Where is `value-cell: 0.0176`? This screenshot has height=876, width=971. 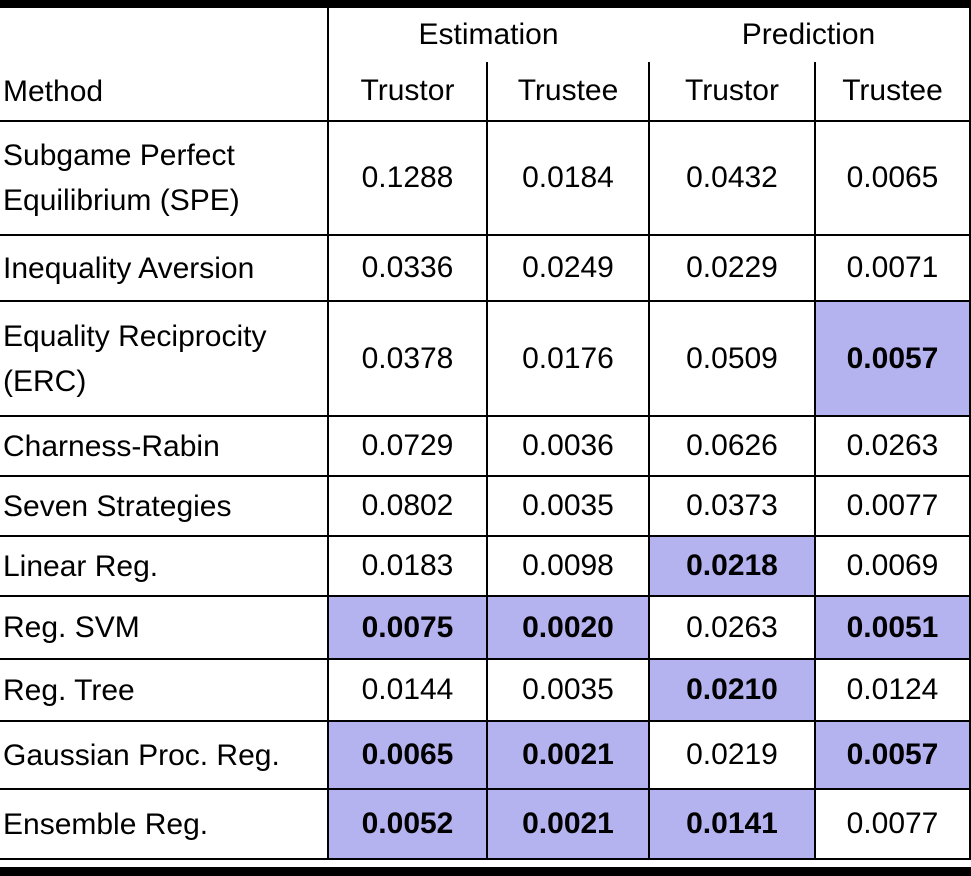
value-cell: 0.0176 is located at coordinates (567, 357).